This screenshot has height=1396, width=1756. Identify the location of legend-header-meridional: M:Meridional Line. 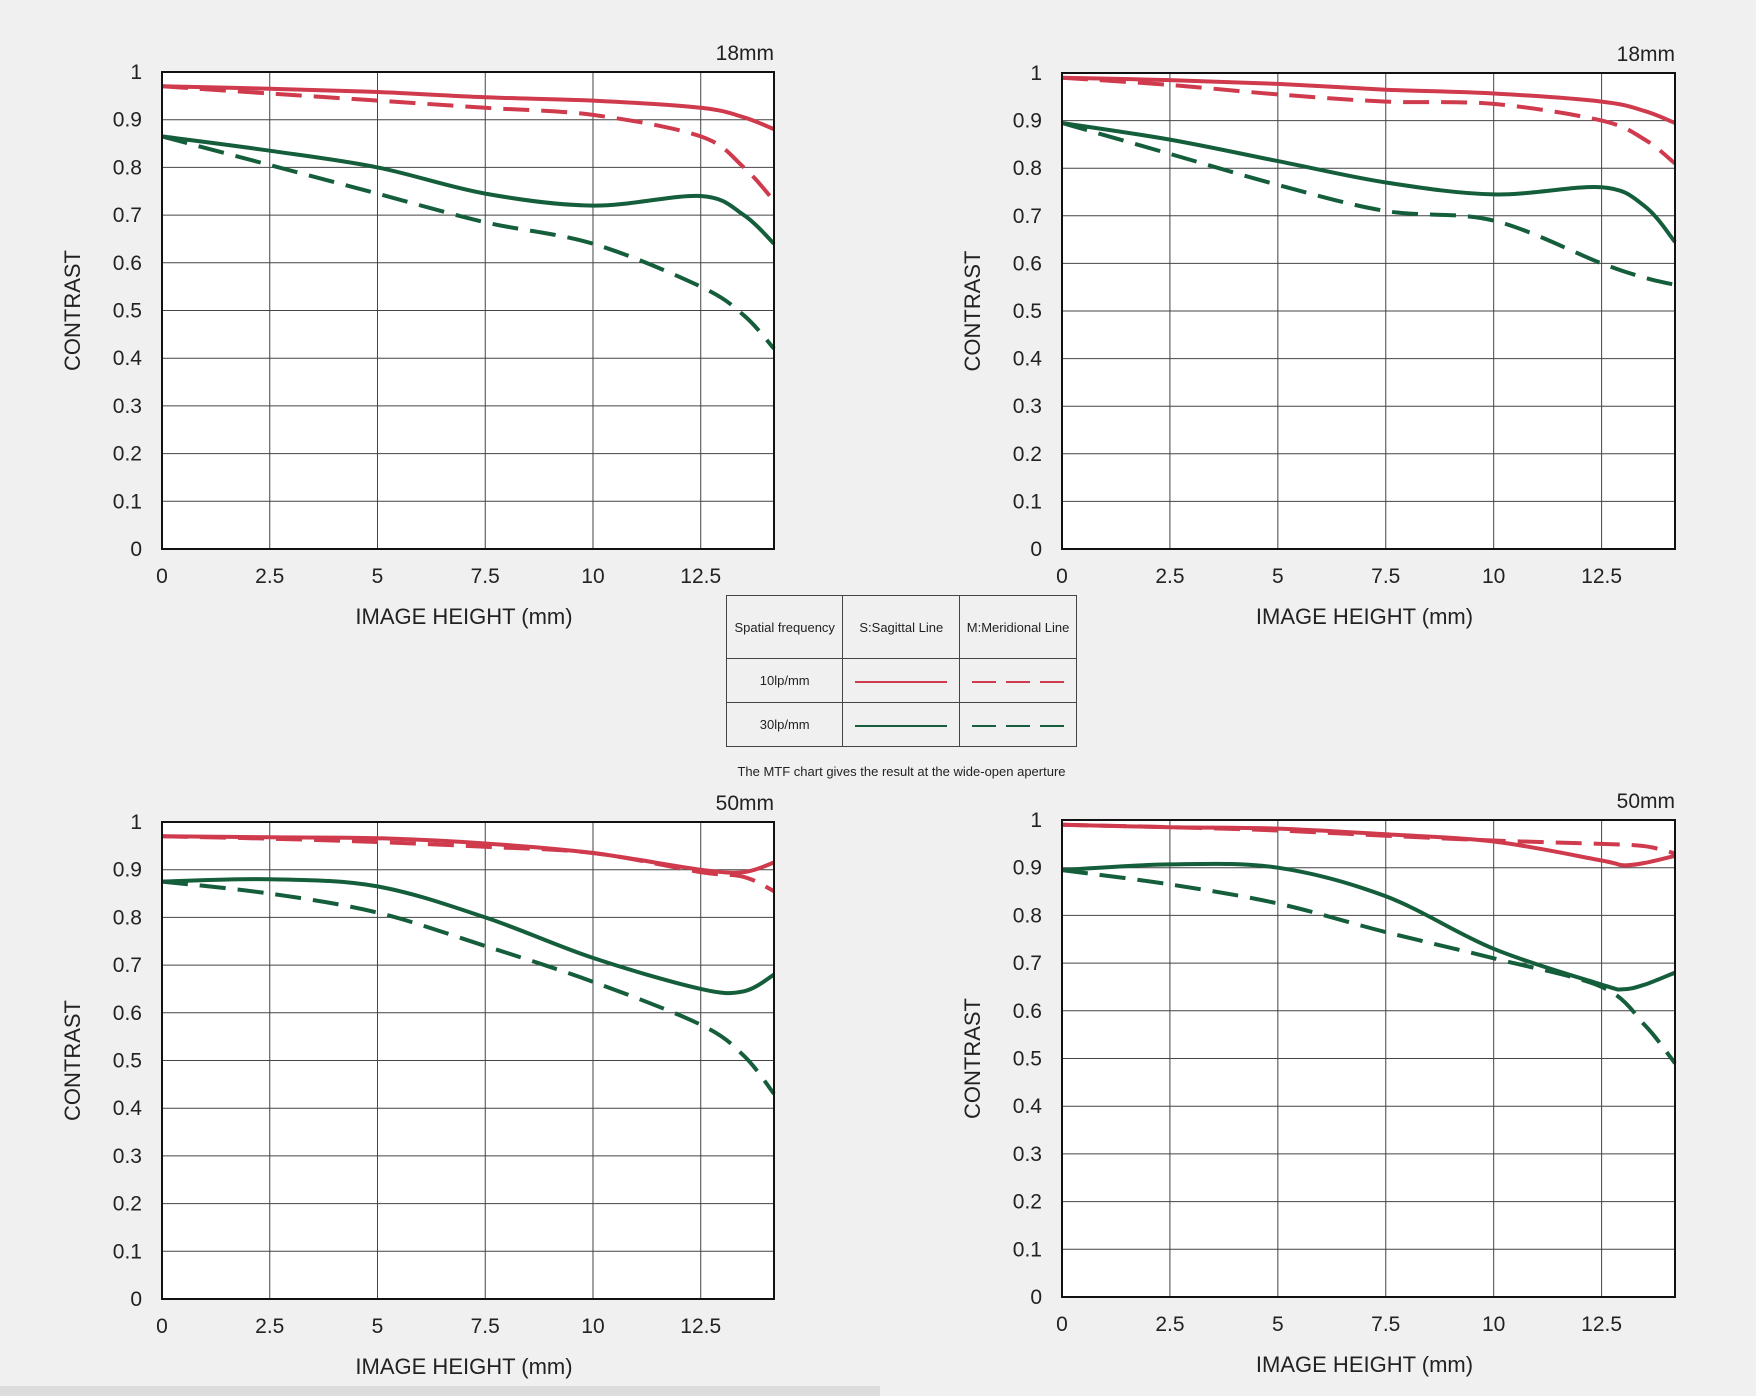
(1018, 627).